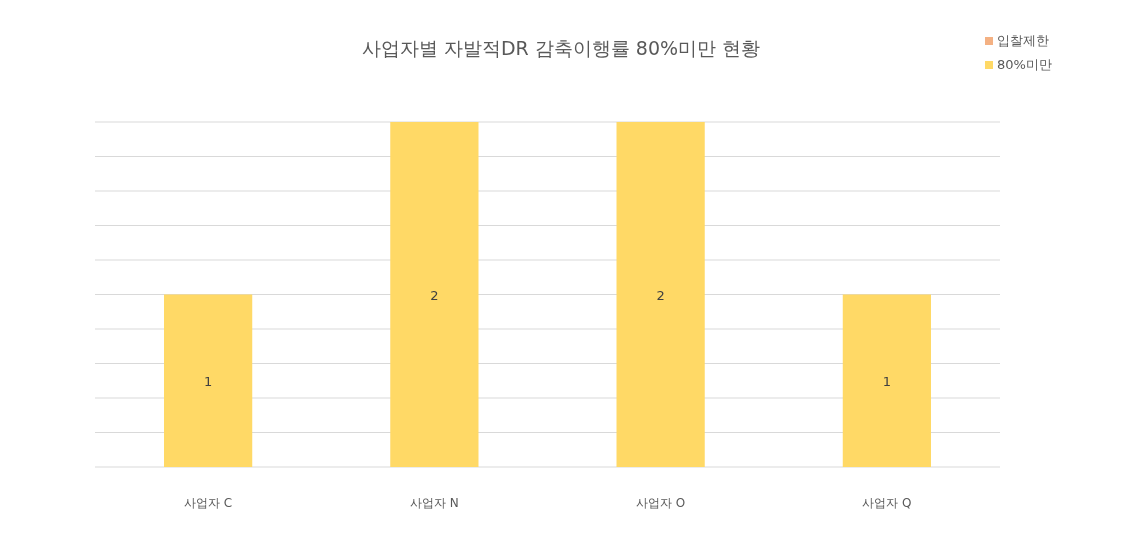 The height and width of the screenshot is (540, 1122). What do you see at coordinates (561, 48) in the screenshot?
I see `chart-title: 사업자별 자발적DR 감축이행률 80%미만 현황` at bounding box center [561, 48].